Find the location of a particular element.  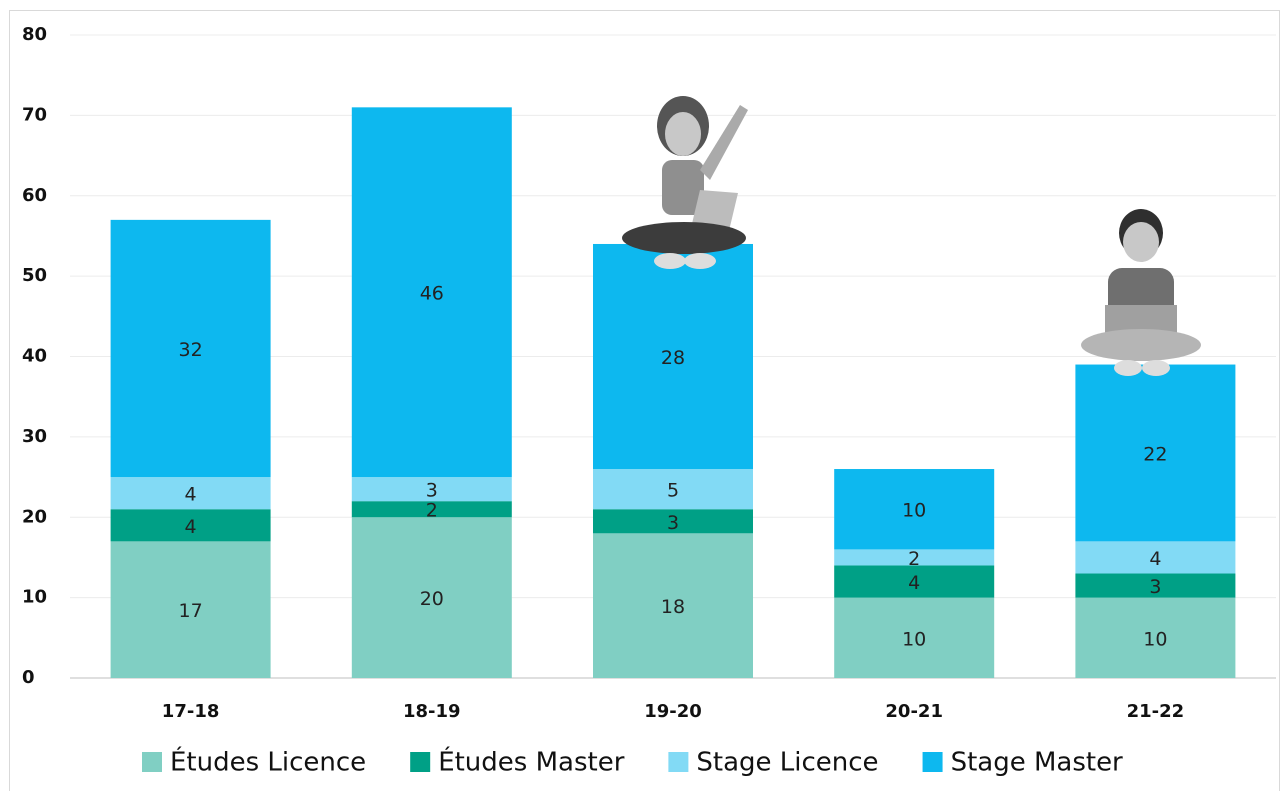

y-tick-label: 10 is located at coordinates (34, 597).